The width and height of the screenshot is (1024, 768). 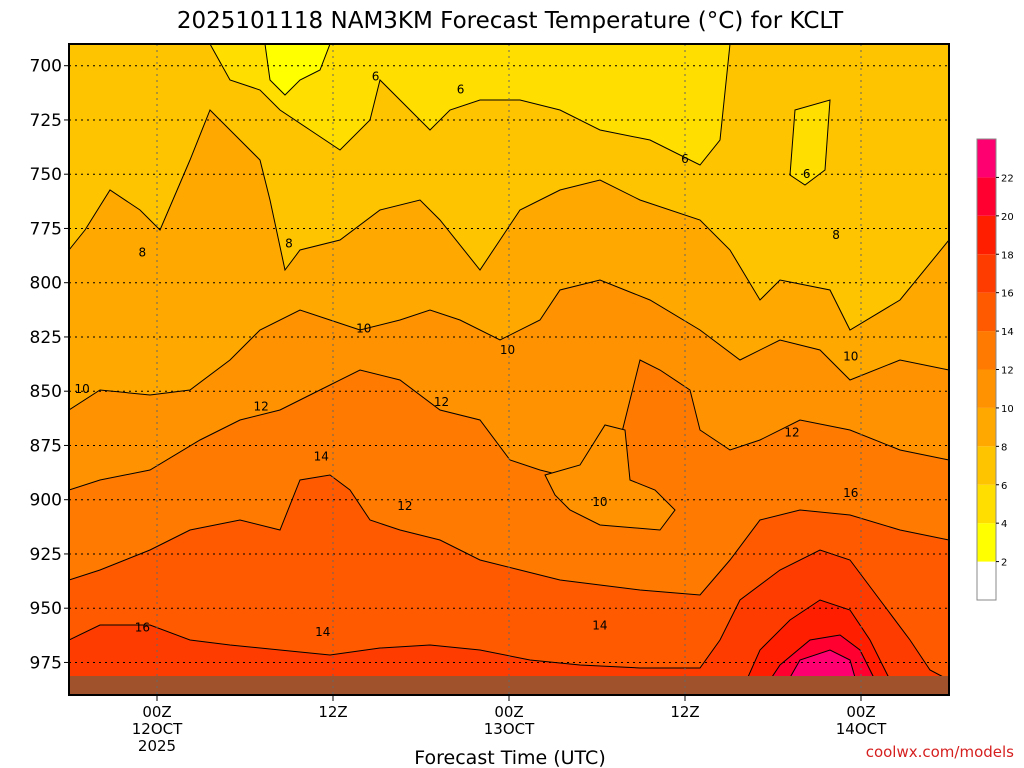 What do you see at coordinates (49, 365) in the screenshot?
I see `y-axis: 700 725 750 775 800 825 850 875 900 925 950 975` at bounding box center [49, 365].